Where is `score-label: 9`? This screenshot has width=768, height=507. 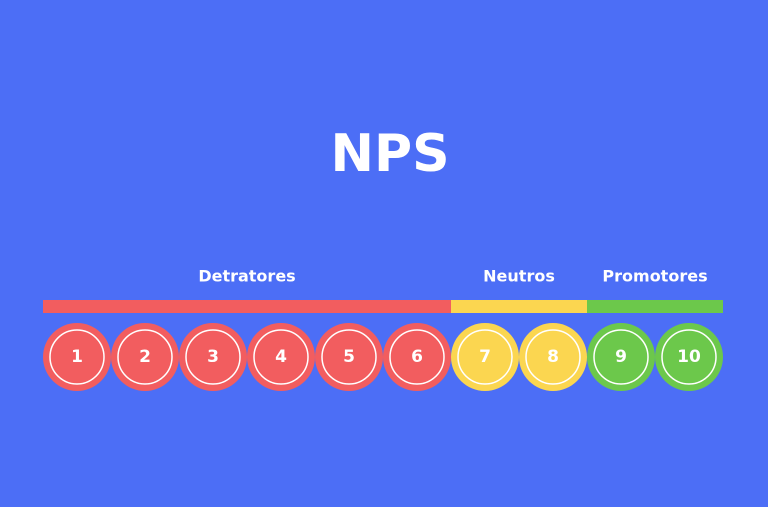 score-label: 9 is located at coordinates (621, 357).